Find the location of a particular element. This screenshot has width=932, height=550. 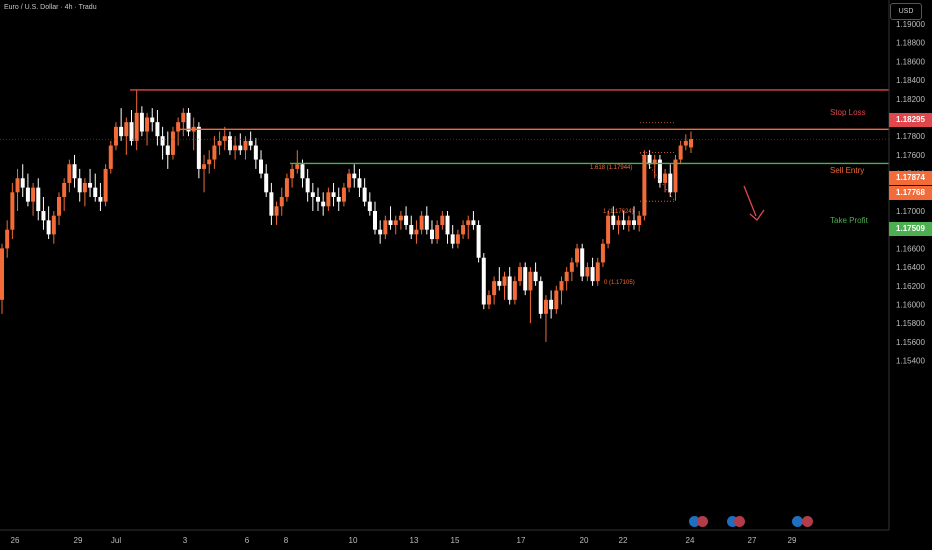

fib-0-label: 0 (1.17105) is located at coordinates (619, 283).